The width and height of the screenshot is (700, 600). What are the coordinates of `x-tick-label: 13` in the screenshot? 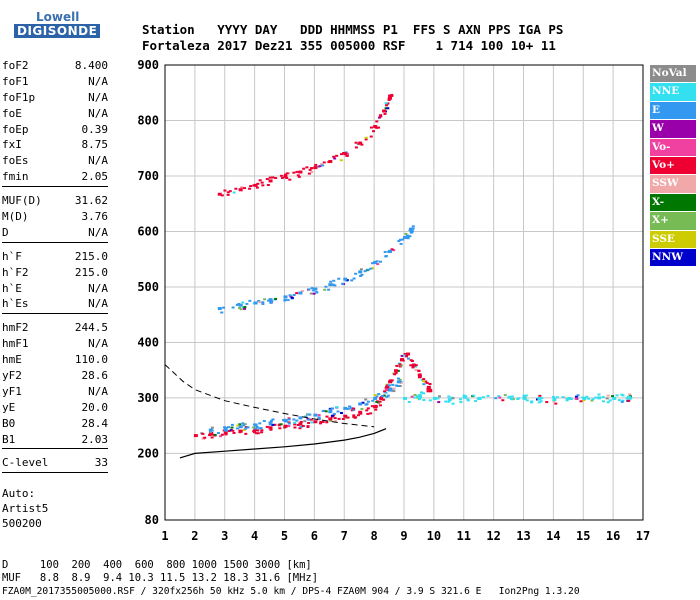 It's located at (523, 536).